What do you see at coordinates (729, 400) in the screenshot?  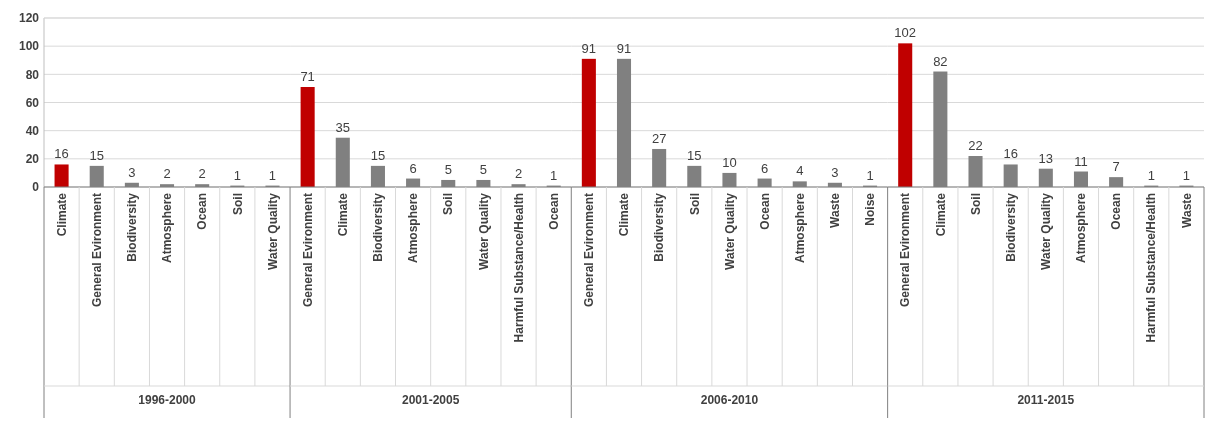 I see `x-axis-title: 2006-2010` at bounding box center [729, 400].